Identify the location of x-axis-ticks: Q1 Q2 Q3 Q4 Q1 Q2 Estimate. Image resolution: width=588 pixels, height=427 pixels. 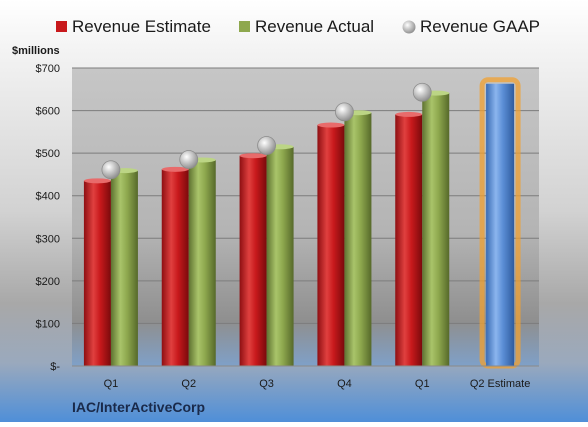
(317, 384).